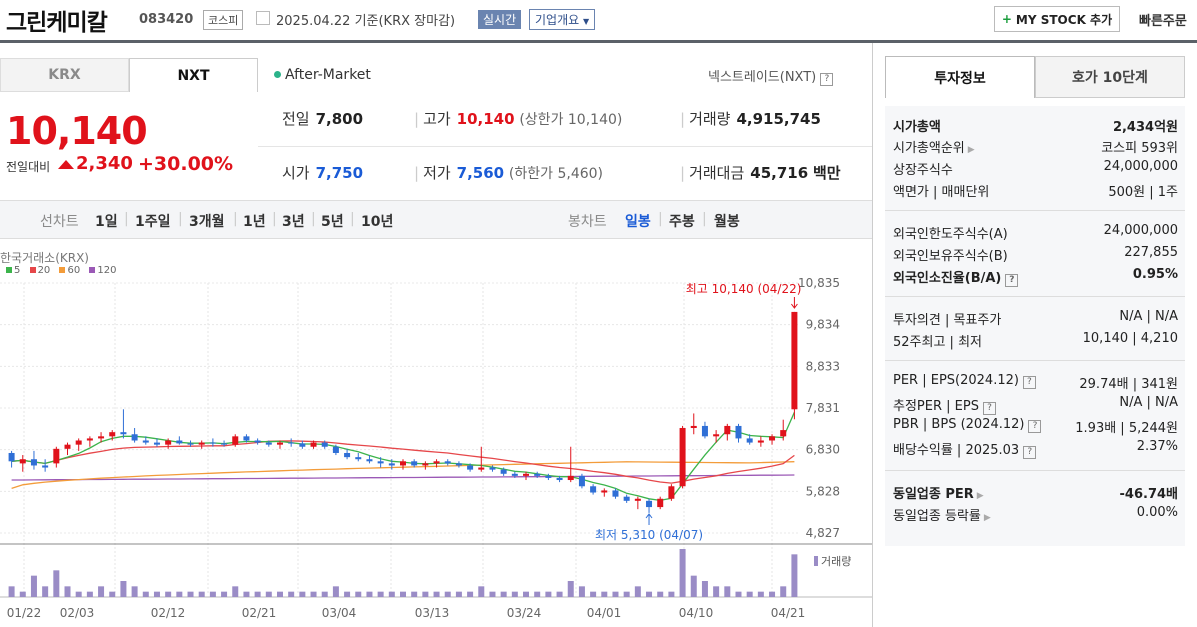 The image size is (1197, 627). I want to click on period-1y: 1년, so click(254, 222).